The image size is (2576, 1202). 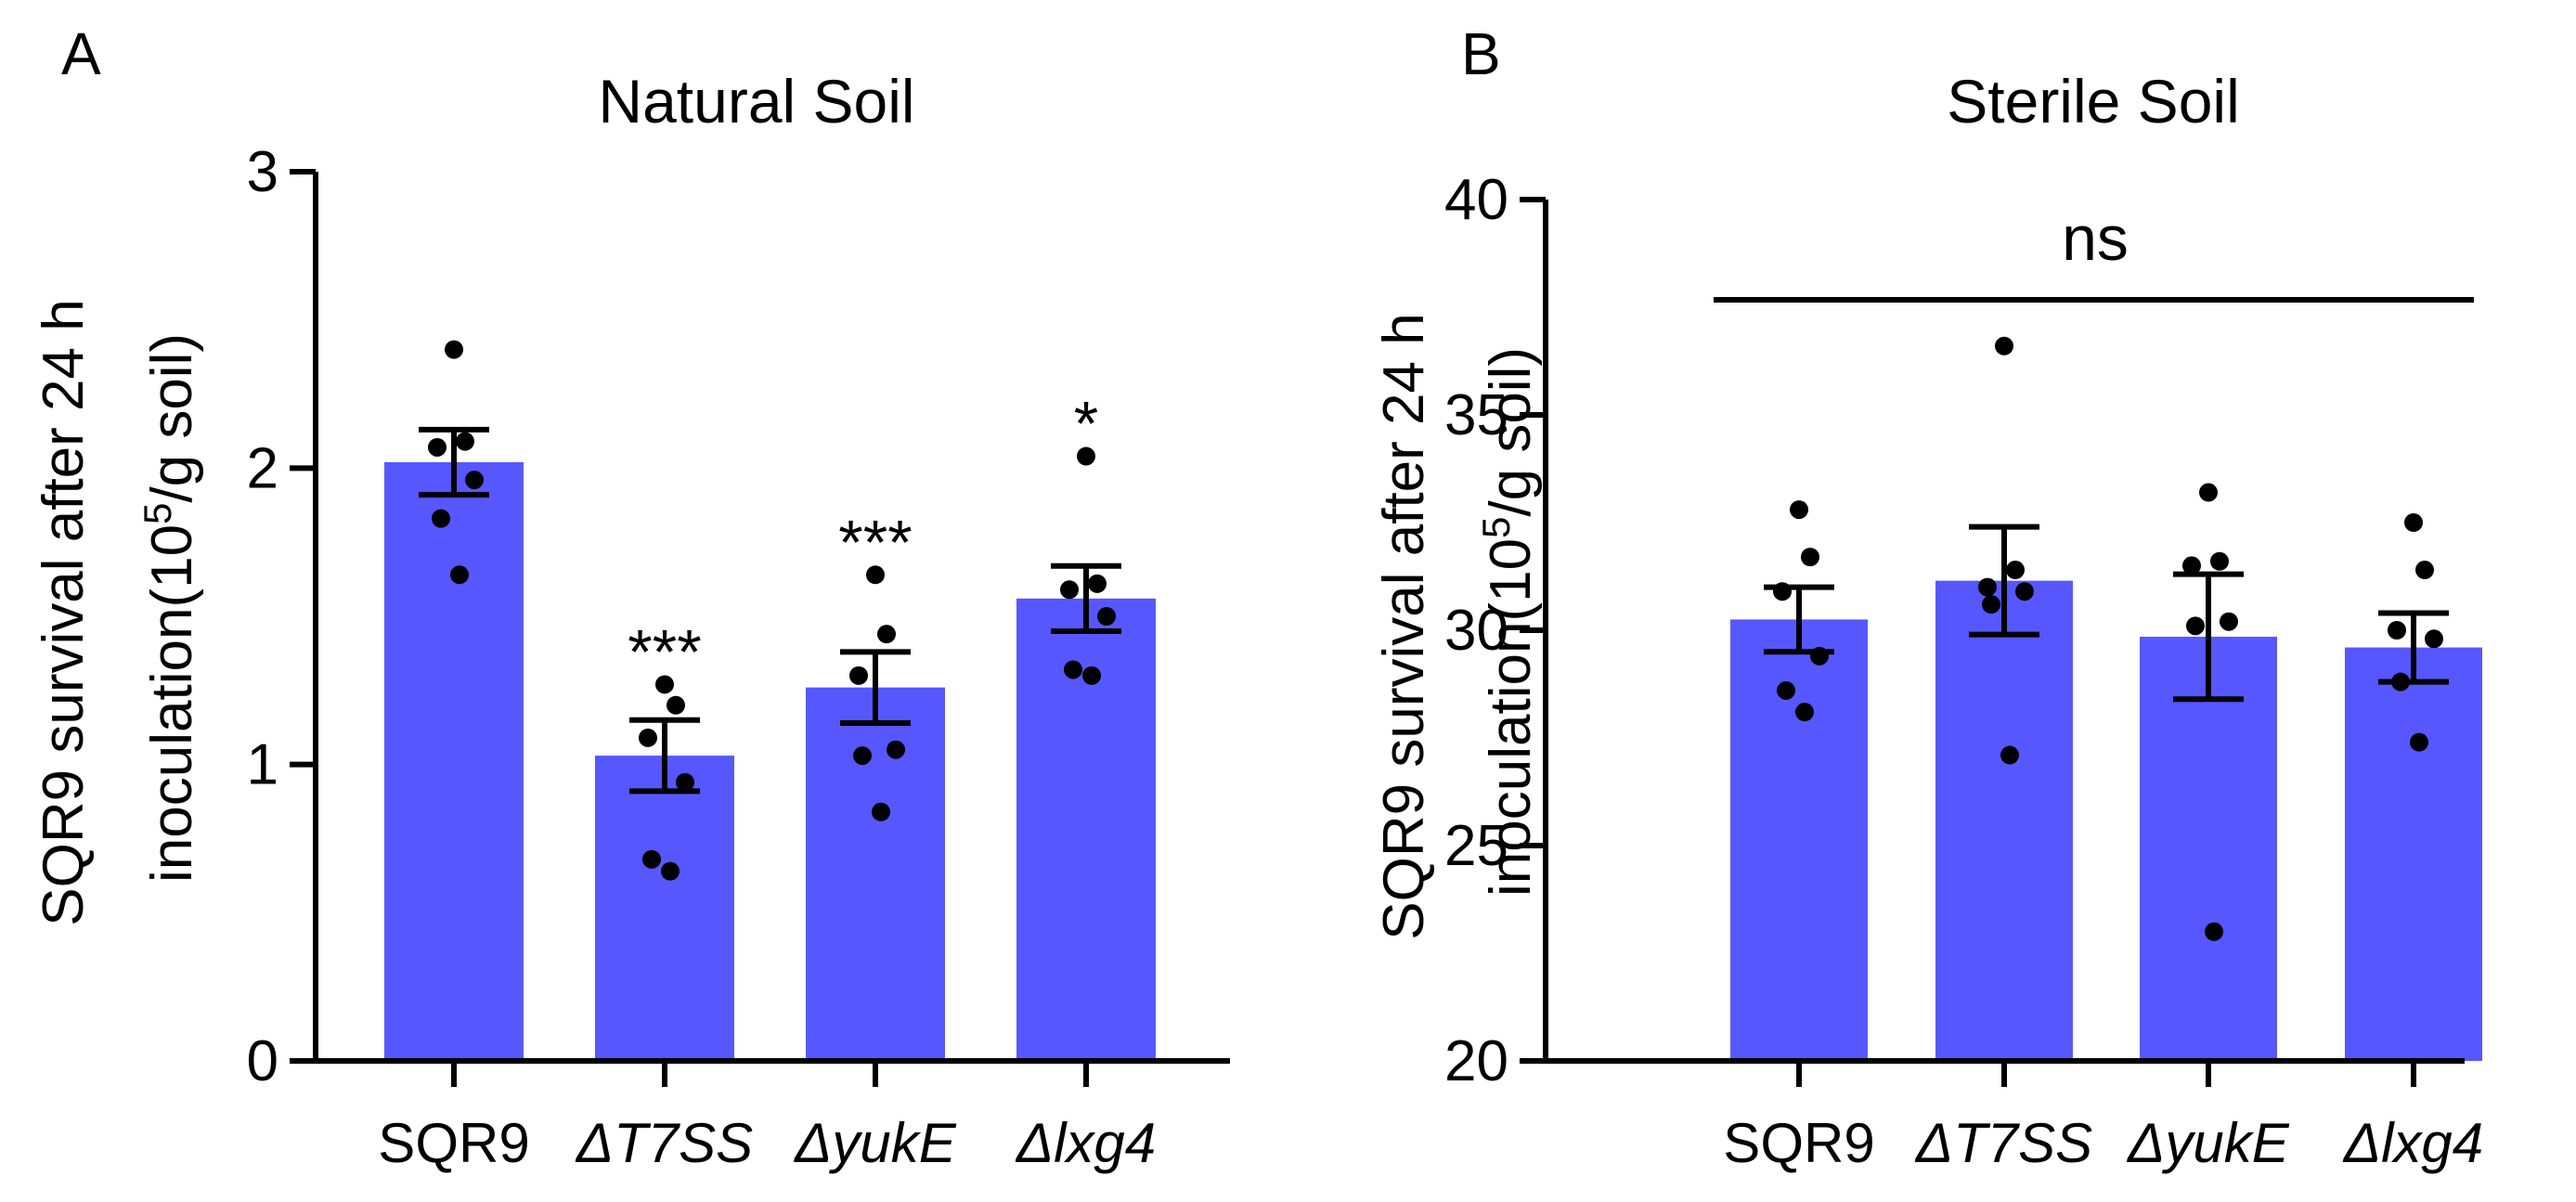 I want to click on panel-a-y-tick-label: 2, so click(x=262, y=468).